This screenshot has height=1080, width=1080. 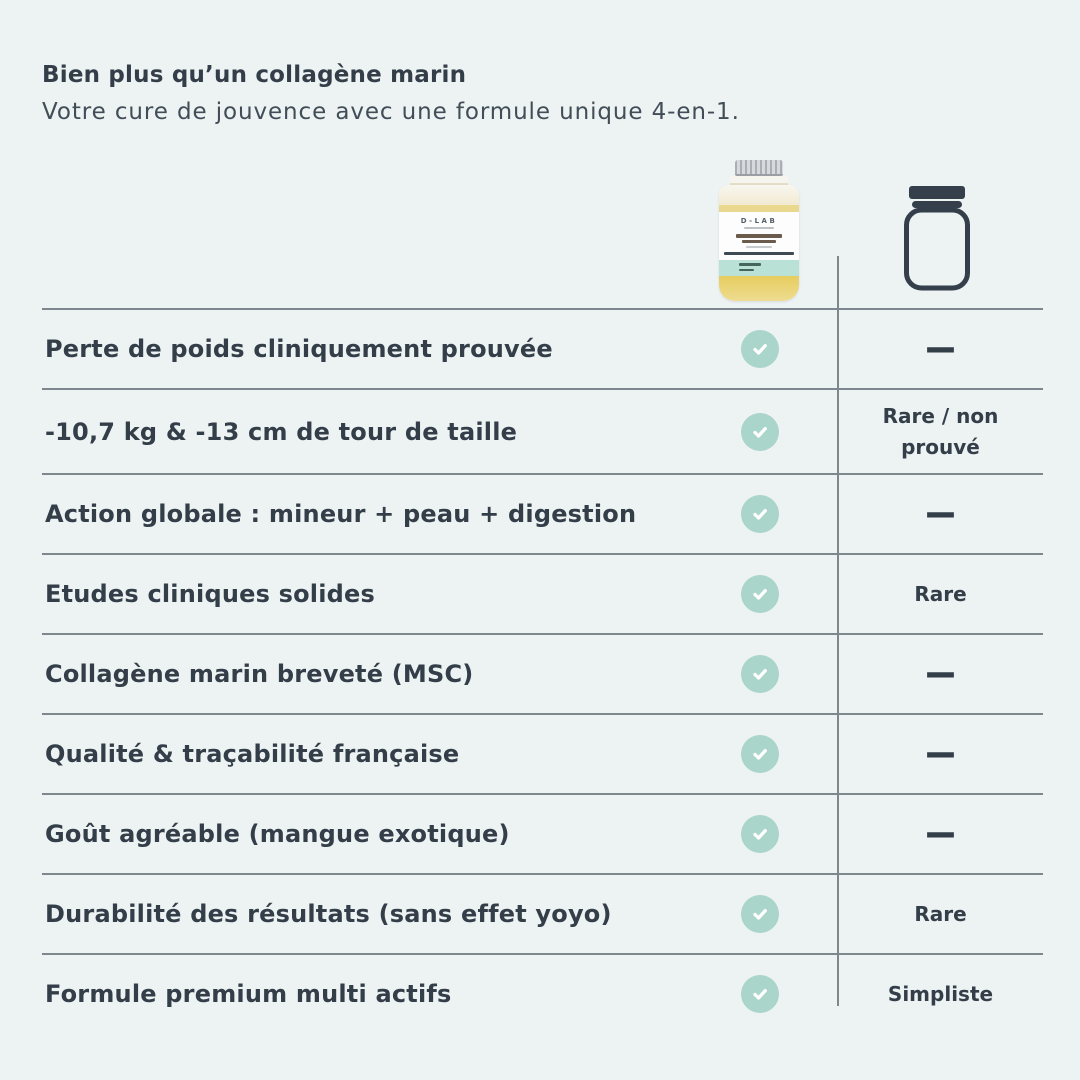 What do you see at coordinates (248, 994) in the screenshot?
I see `feature-label: Formule premium multi actifs` at bounding box center [248, 994].